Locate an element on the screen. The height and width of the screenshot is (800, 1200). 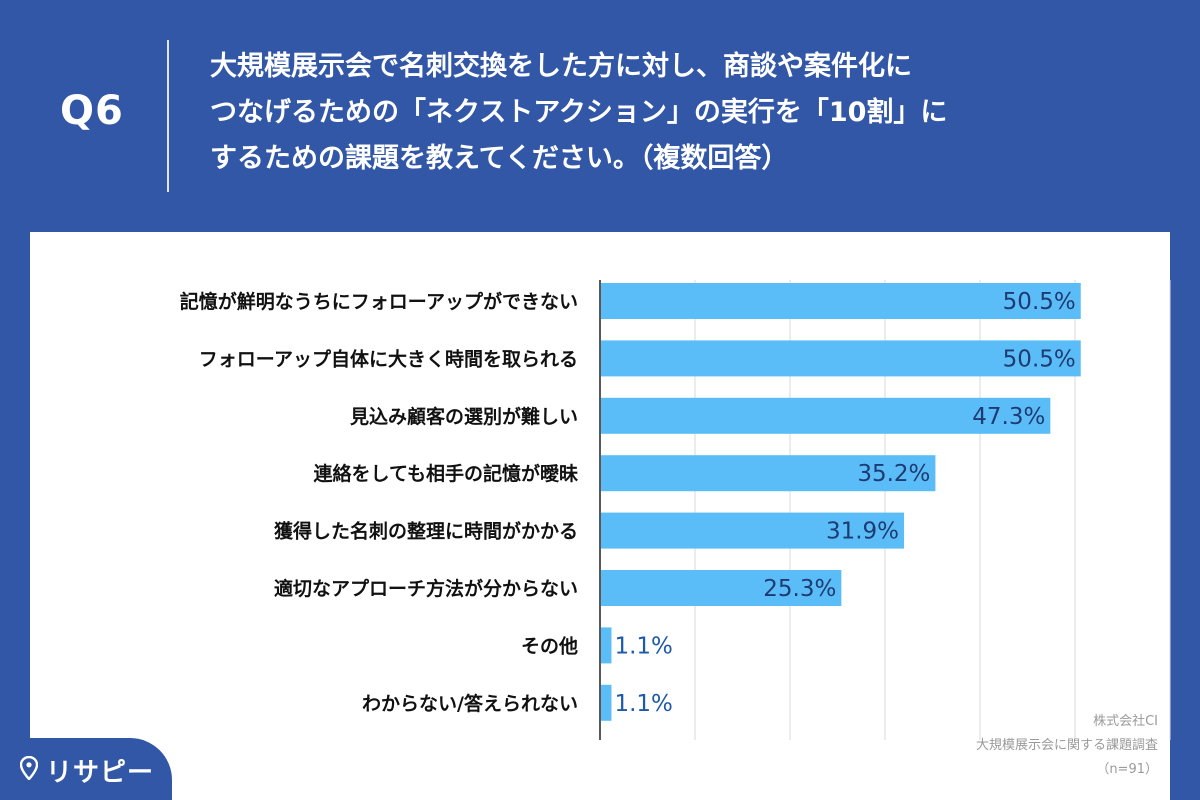
question-line-3: するための課題を教えてください。（複数回答） is located at coordinates (499, 158).